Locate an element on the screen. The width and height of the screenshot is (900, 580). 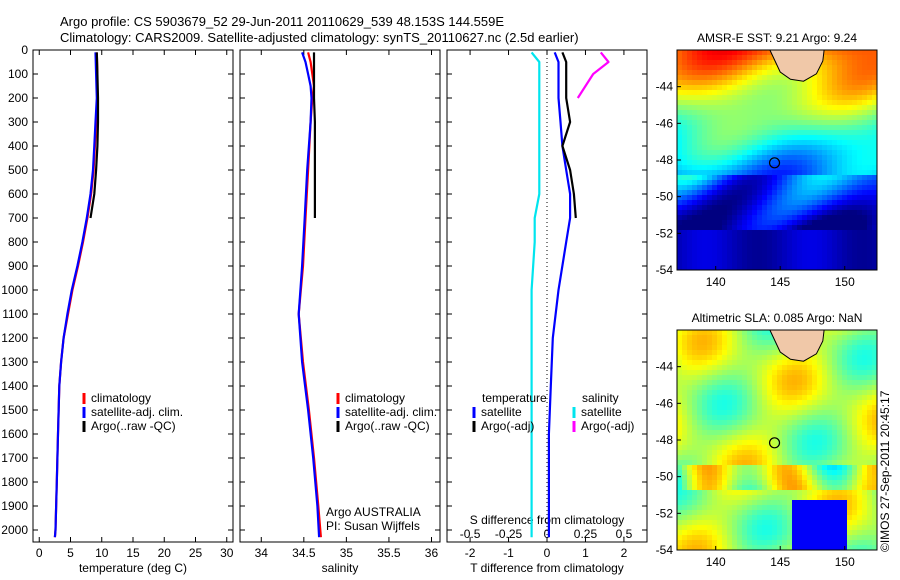
pi-annotation: PI: Susan Wijffels is located at coordinates (373, 526).